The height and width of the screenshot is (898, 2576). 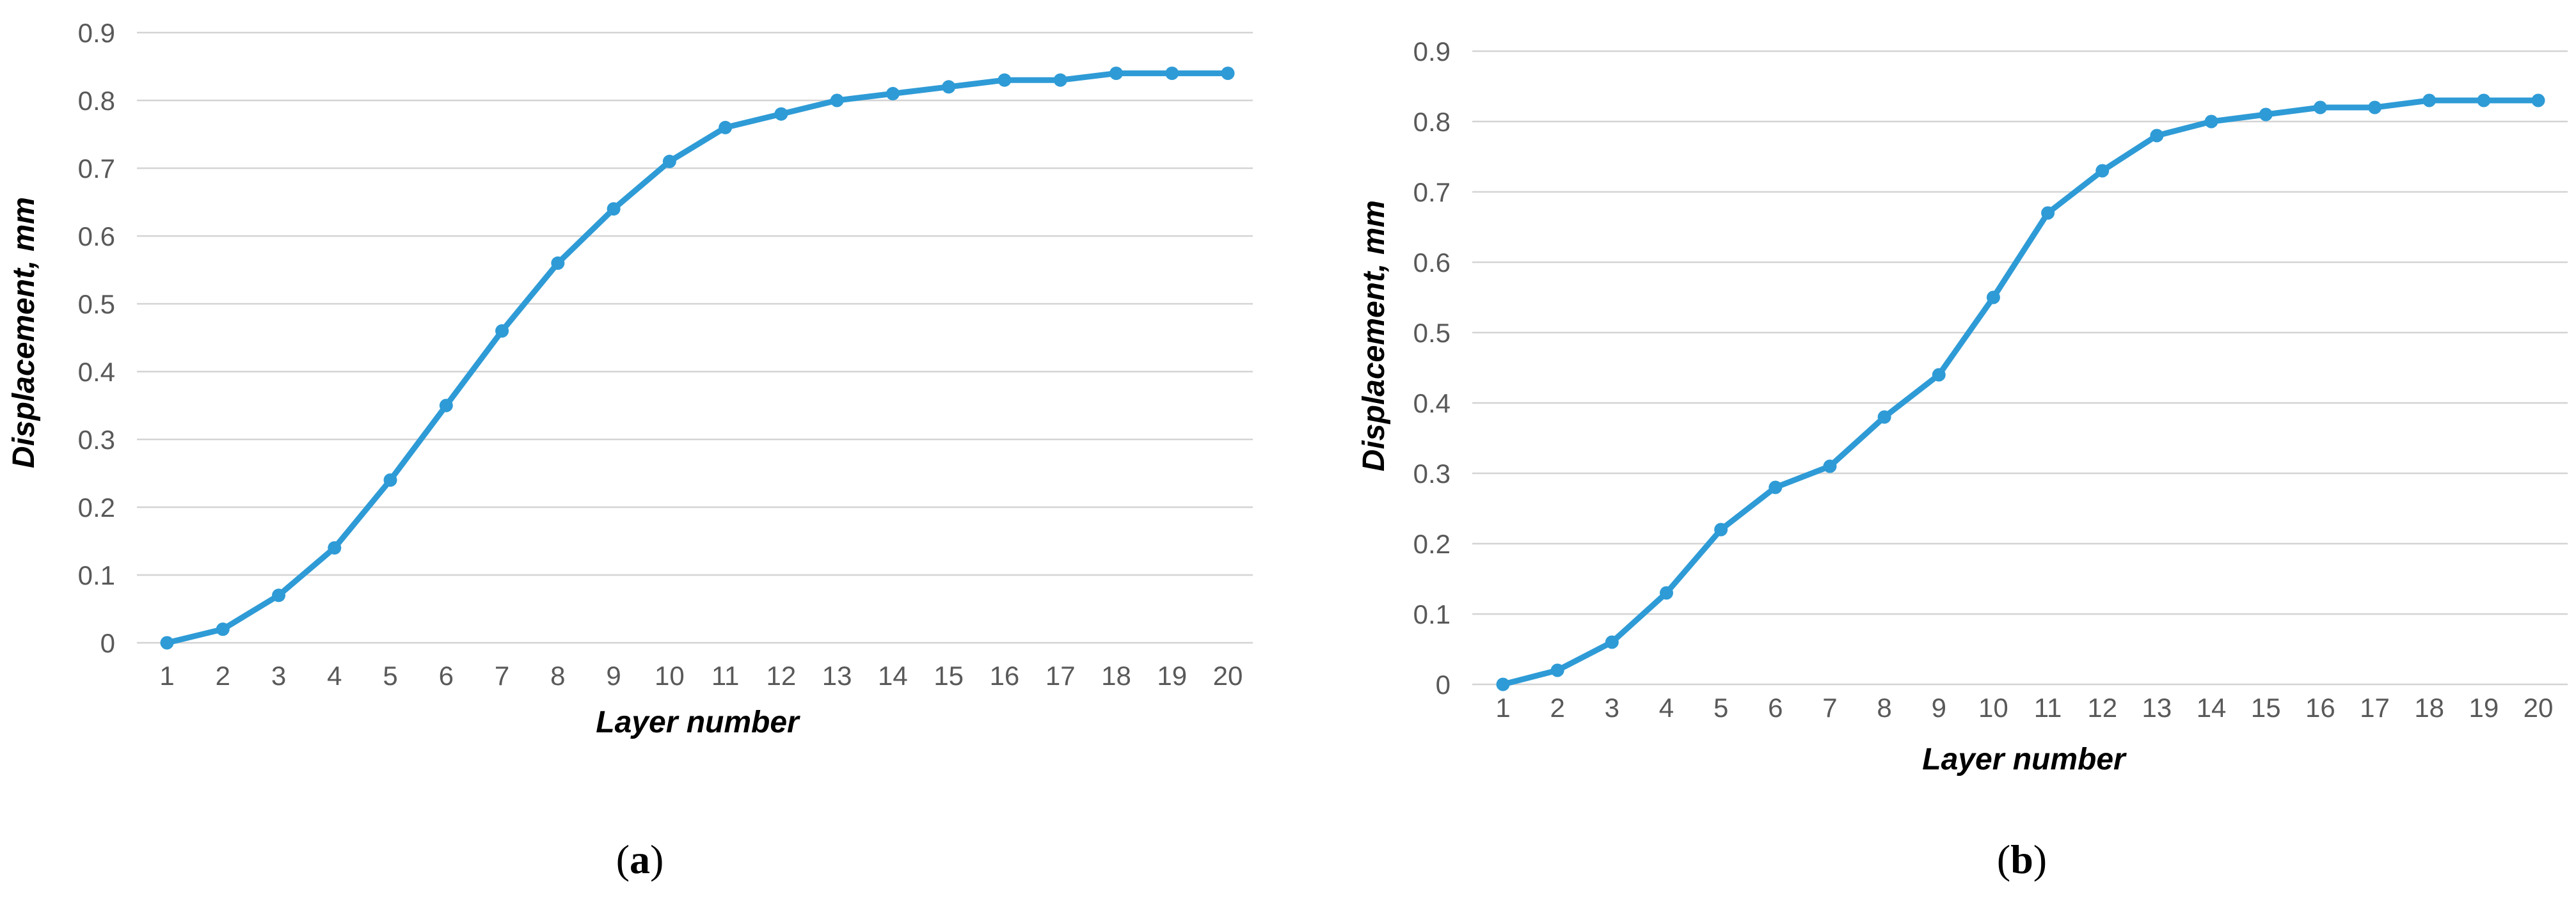 I want to click on x-tick-label: 9, so click(x=1939, y=708).